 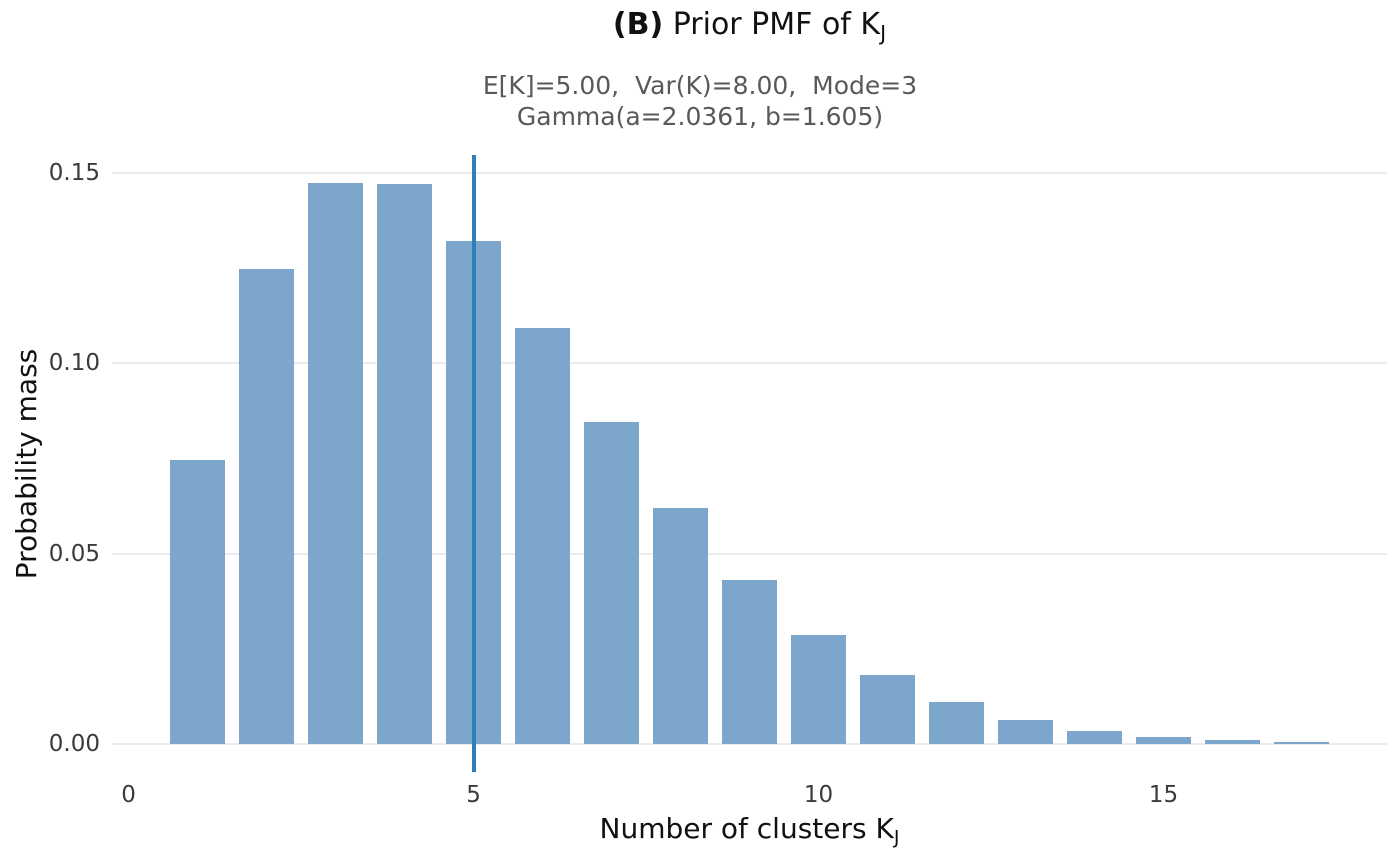 I want to click on x-tick-label-10: 10, so click(x=818, y=795).